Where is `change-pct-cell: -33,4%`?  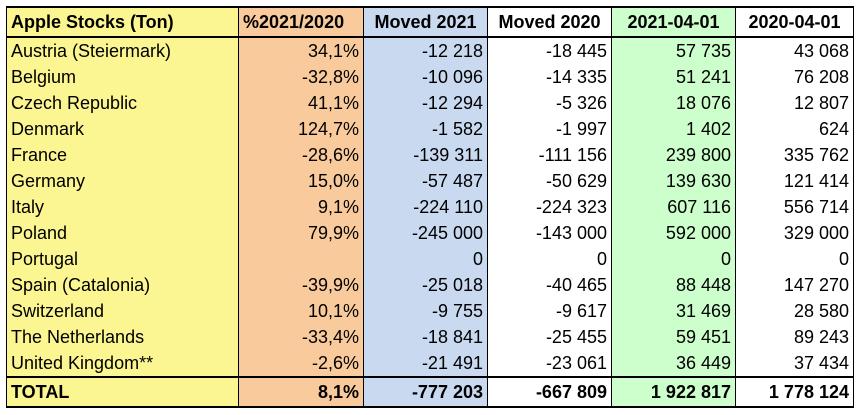
change-pct-cell: -33,4% is located at coordinates (301, 337).